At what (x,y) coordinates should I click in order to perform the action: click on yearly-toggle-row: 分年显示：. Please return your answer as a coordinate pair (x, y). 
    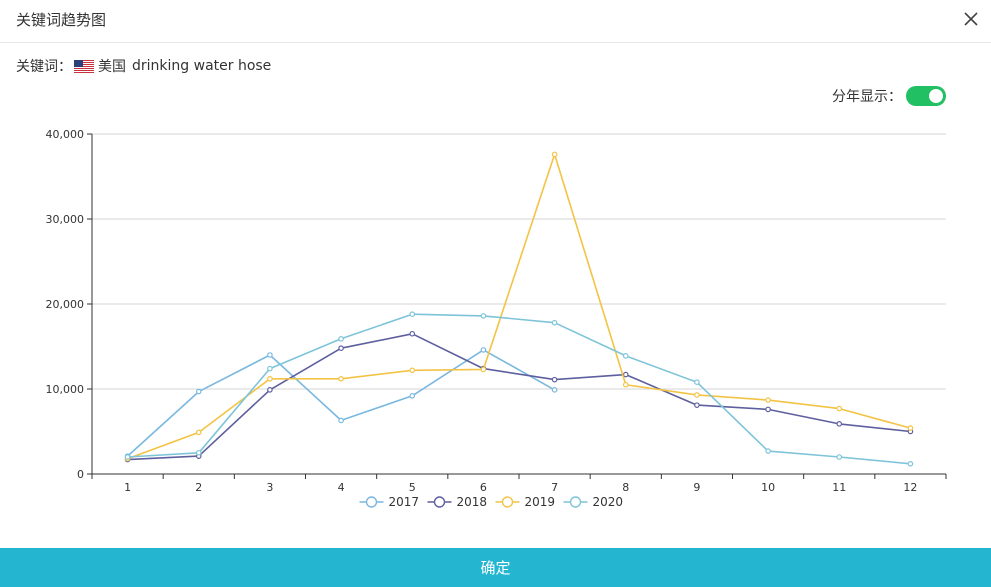
    Looking at the image, I should click on (889, 96).